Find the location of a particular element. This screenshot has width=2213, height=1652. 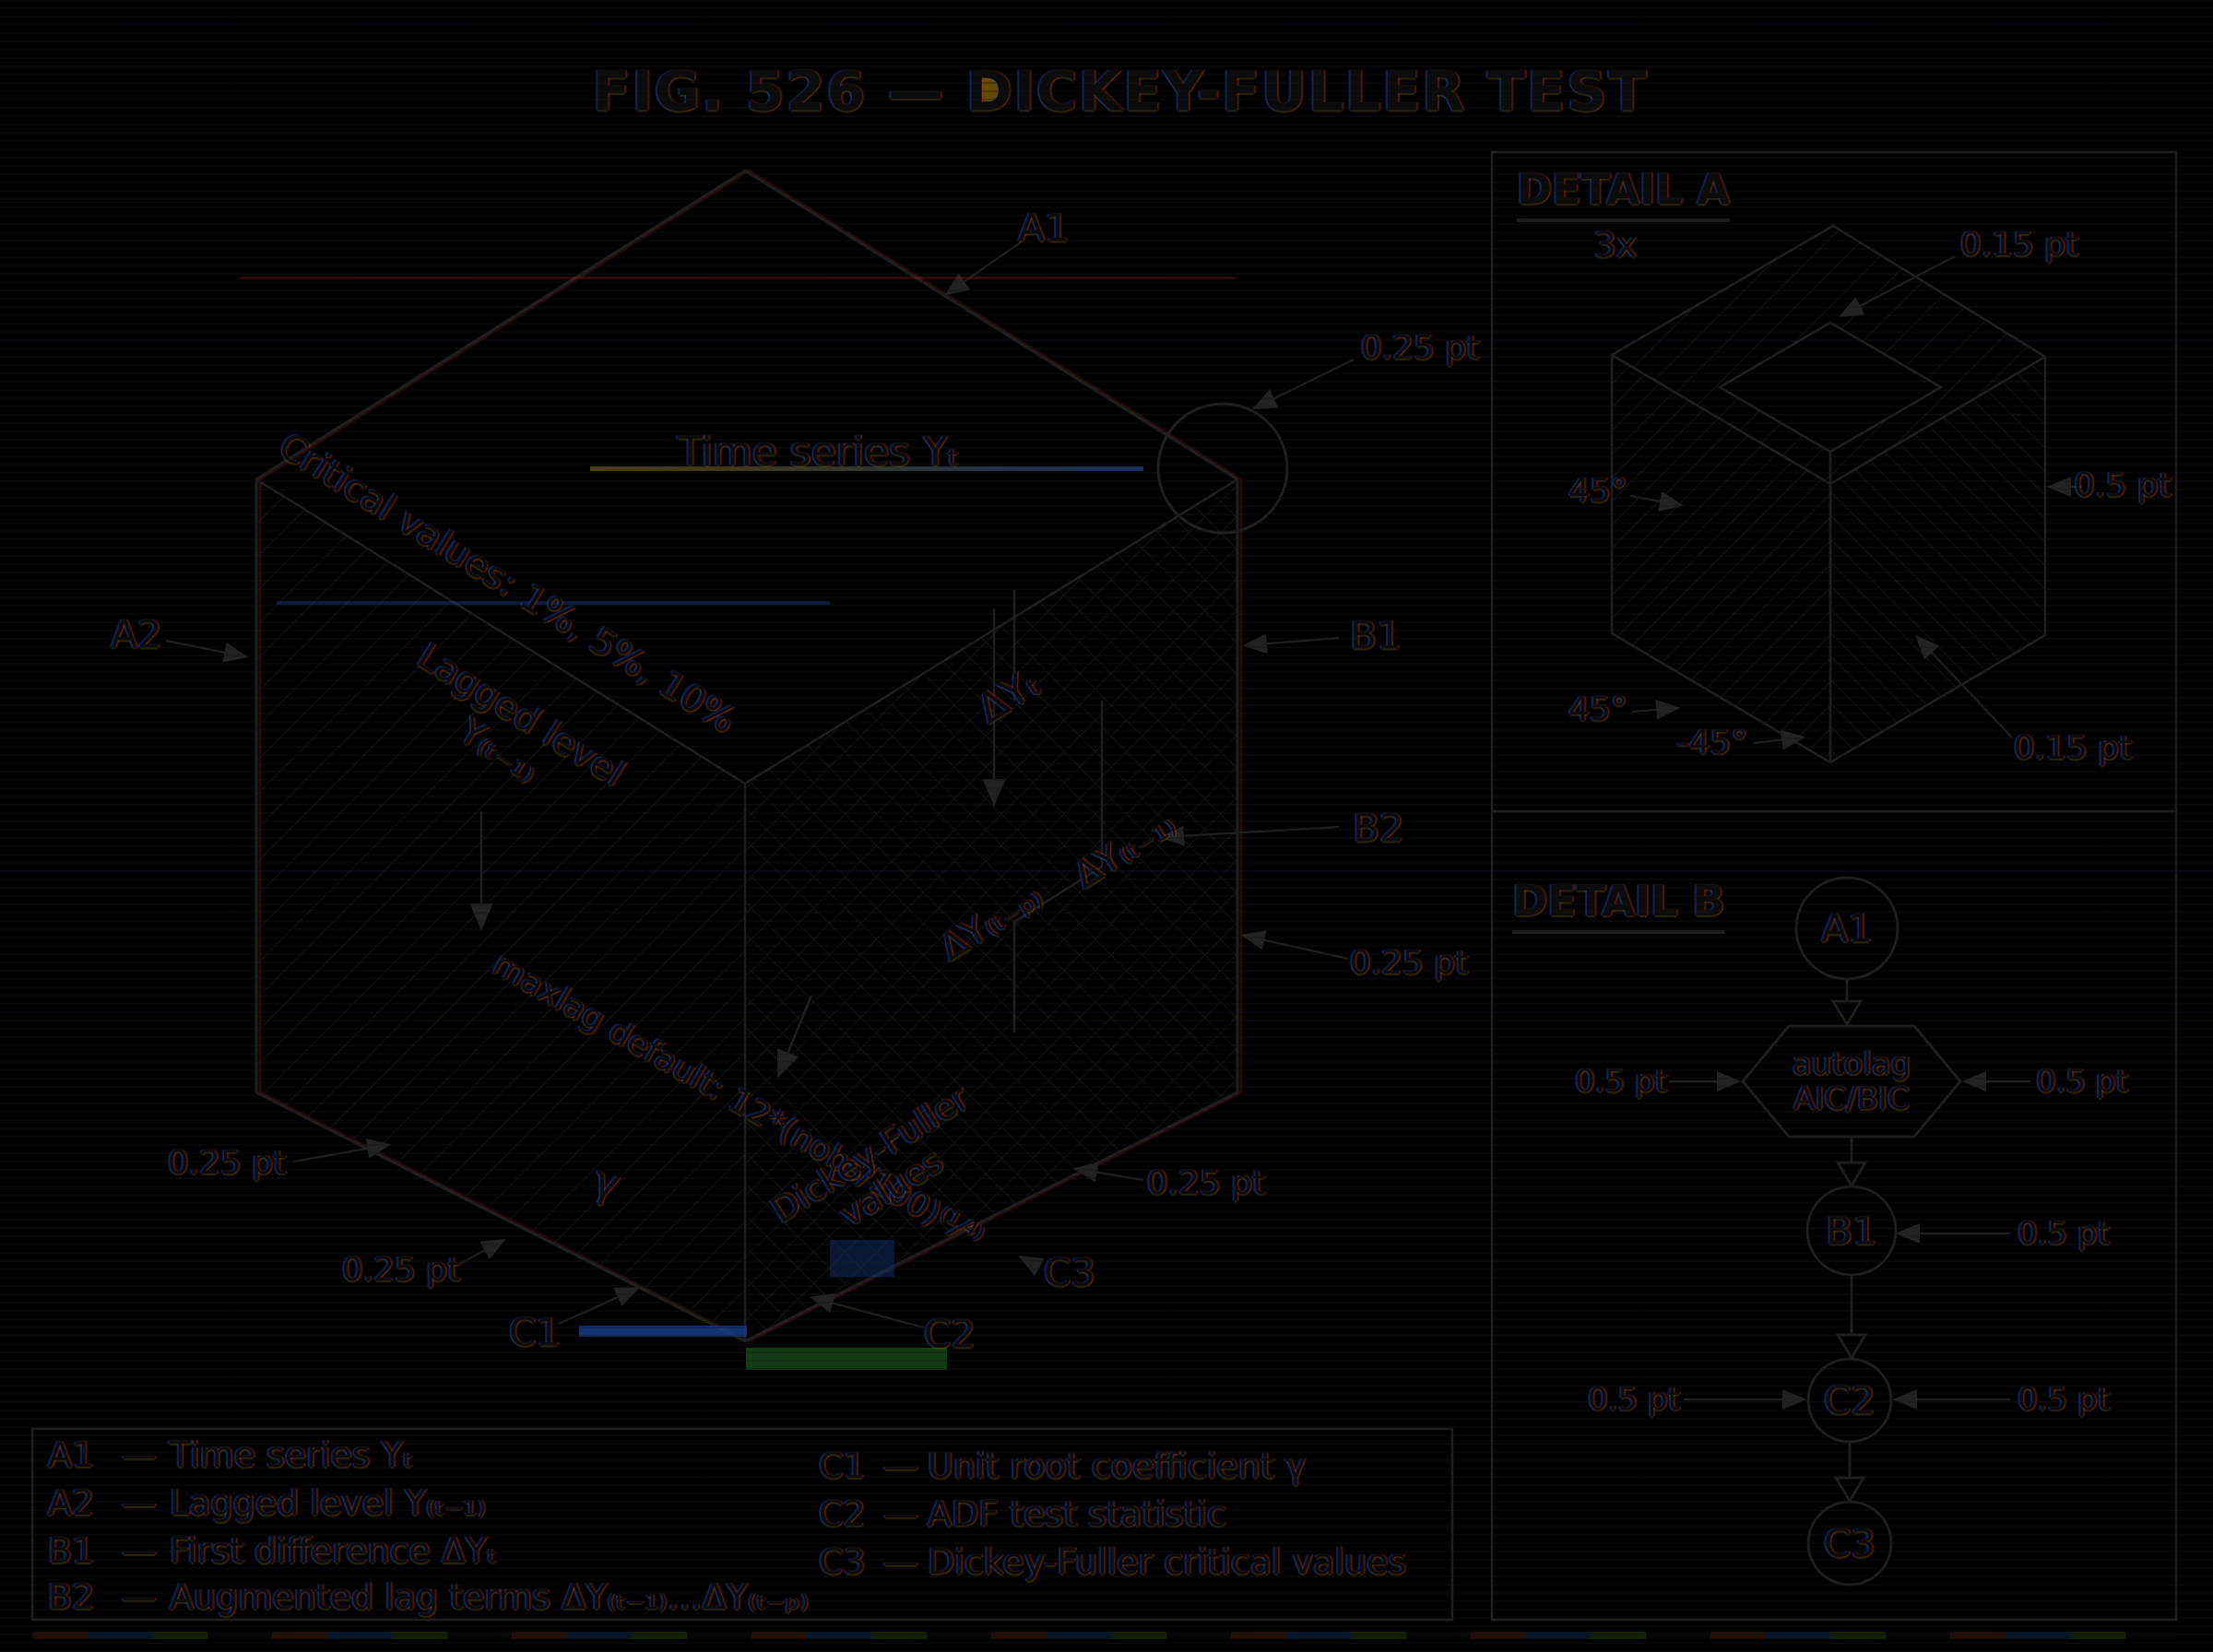

detail-a-dim-top: 0.15 pt is located at coordinates (2019, 244).